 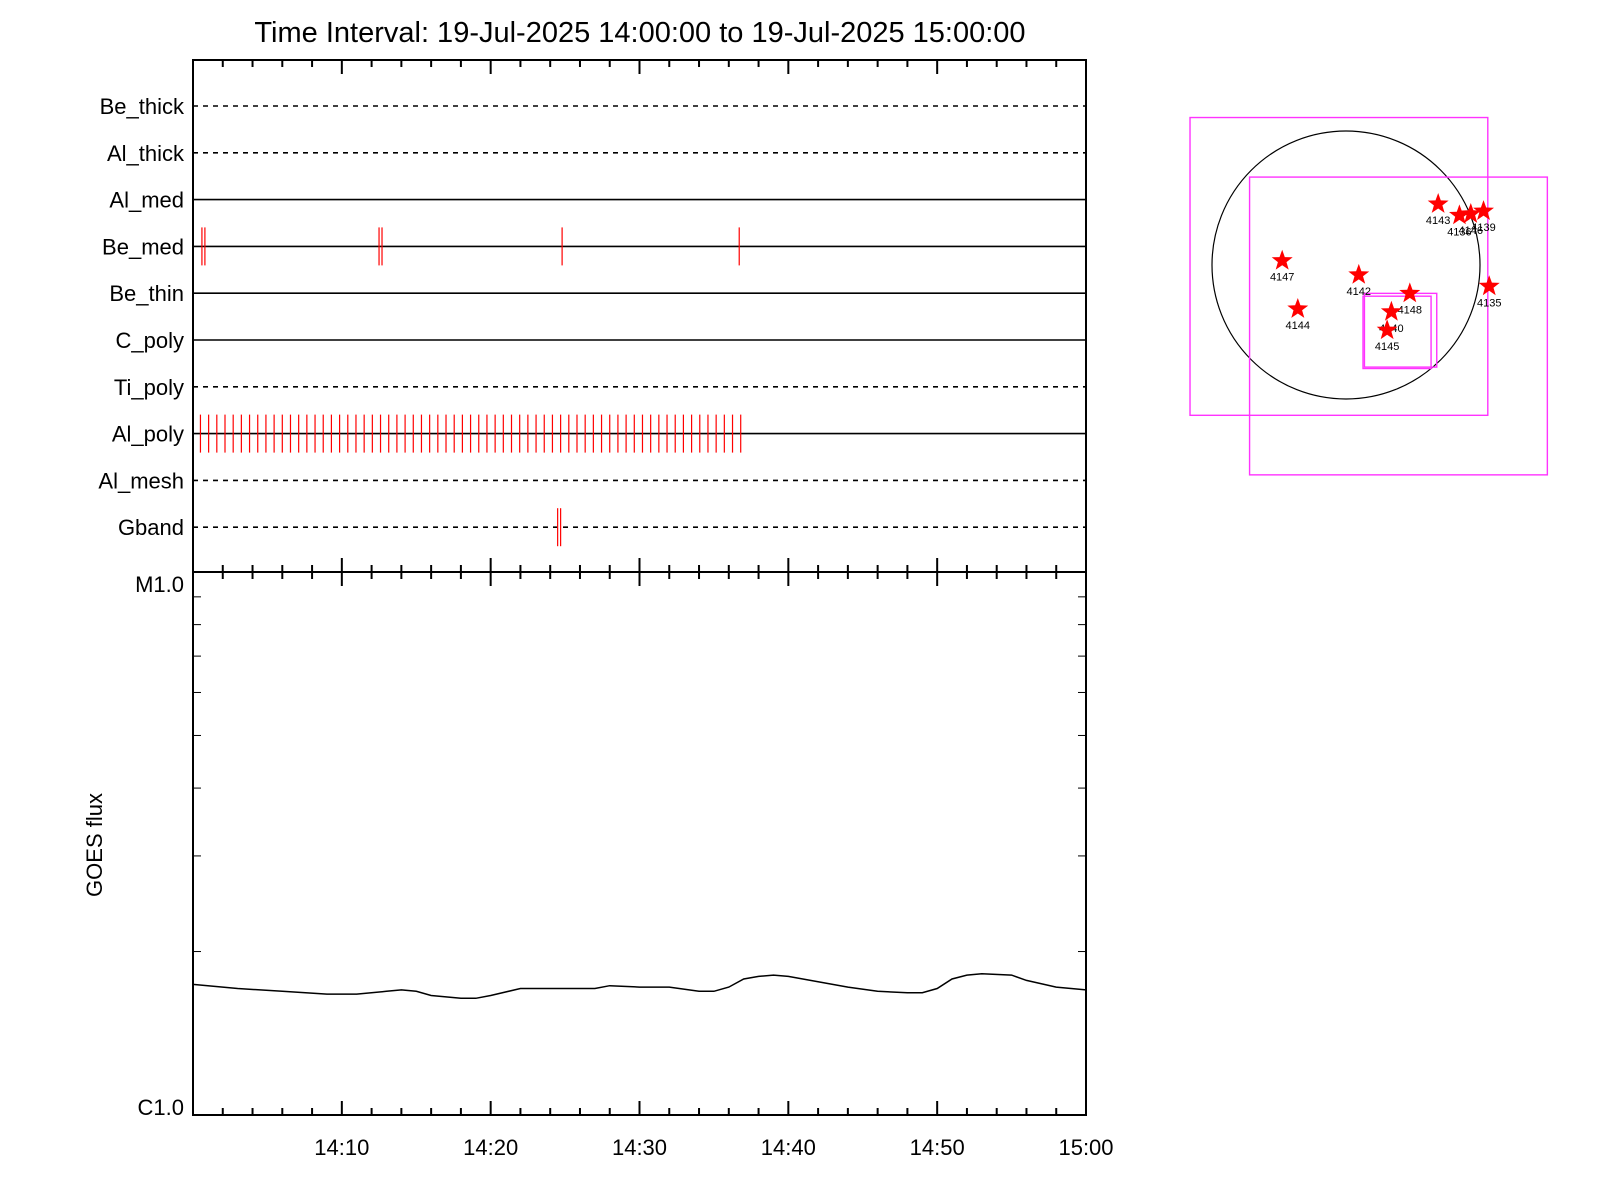 What do you see at coordinates (151, 527) in the screenshot?
I see `timeline-row-label: Gband` at bounding box center [151, 527].